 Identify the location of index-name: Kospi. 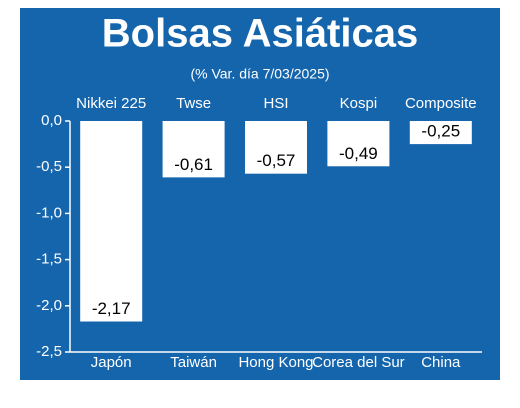
(359, 103).